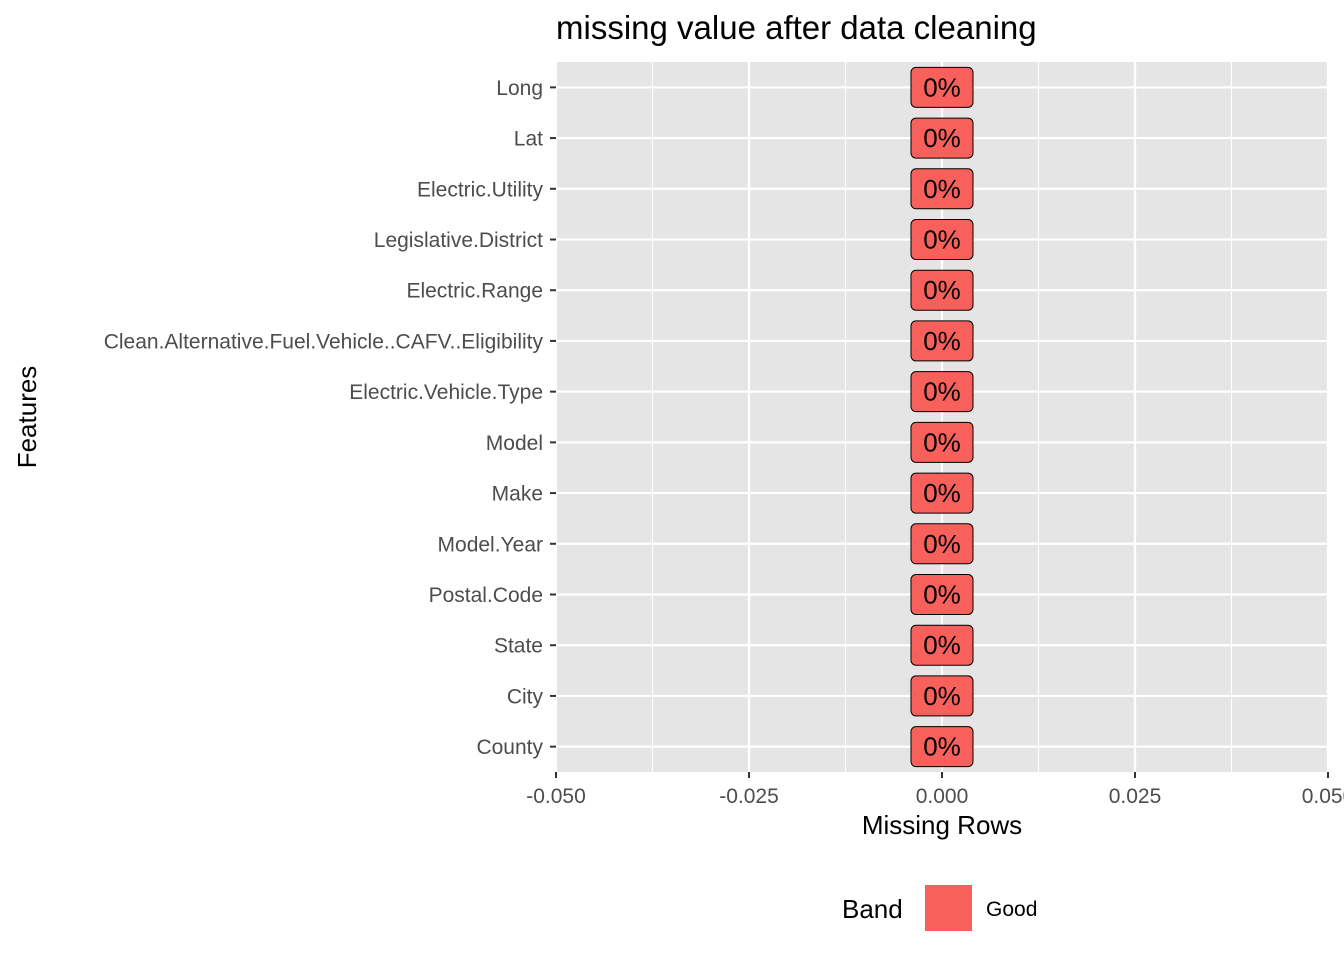 This screenshot has width=1344, height=960. I want to click on y-tick-label: State, so click(518, 646).